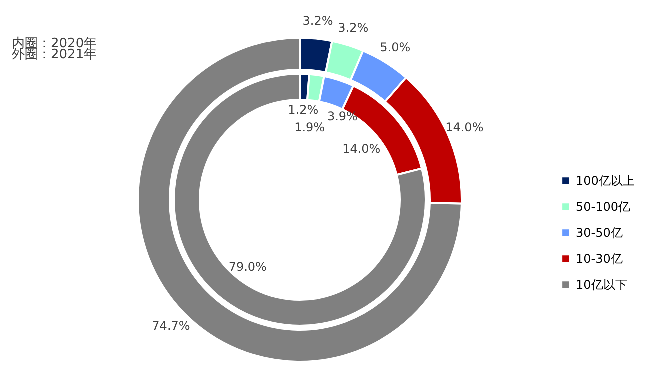 The height and width of the screenshot is (378, 666). Describe the element at coordinates (395, 47) in the screenshot. I see `data-label: 5.0%` at that location.